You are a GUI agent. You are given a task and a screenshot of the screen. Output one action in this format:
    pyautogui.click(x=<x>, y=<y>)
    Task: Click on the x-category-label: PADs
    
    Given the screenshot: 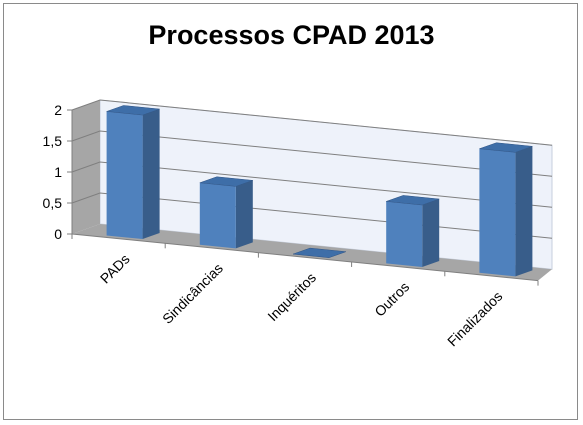 What is the action you would take?
    pyautogui.click(x=115, y=269)
    